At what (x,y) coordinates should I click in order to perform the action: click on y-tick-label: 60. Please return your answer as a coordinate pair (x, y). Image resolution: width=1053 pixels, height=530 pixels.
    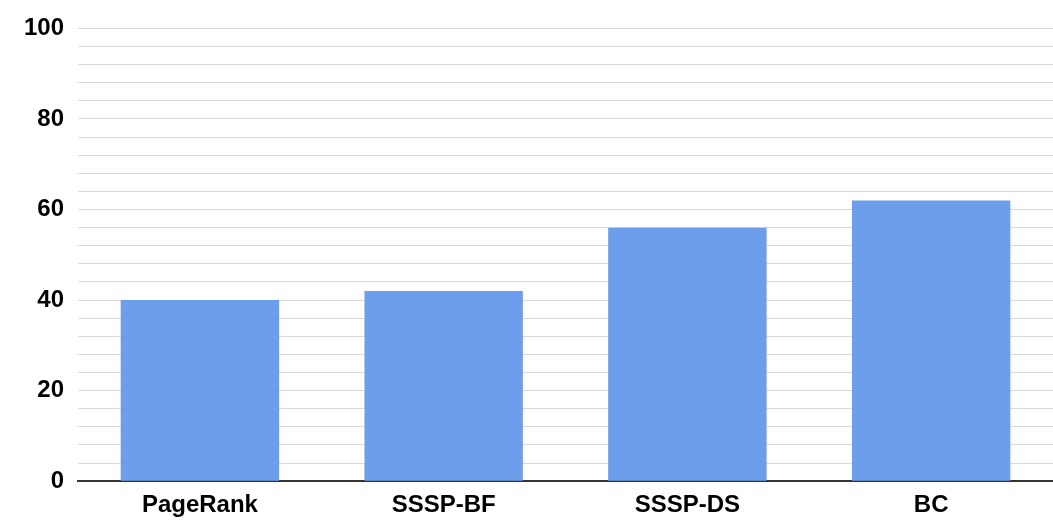
    Looking at the image, I should click on (51, 208).